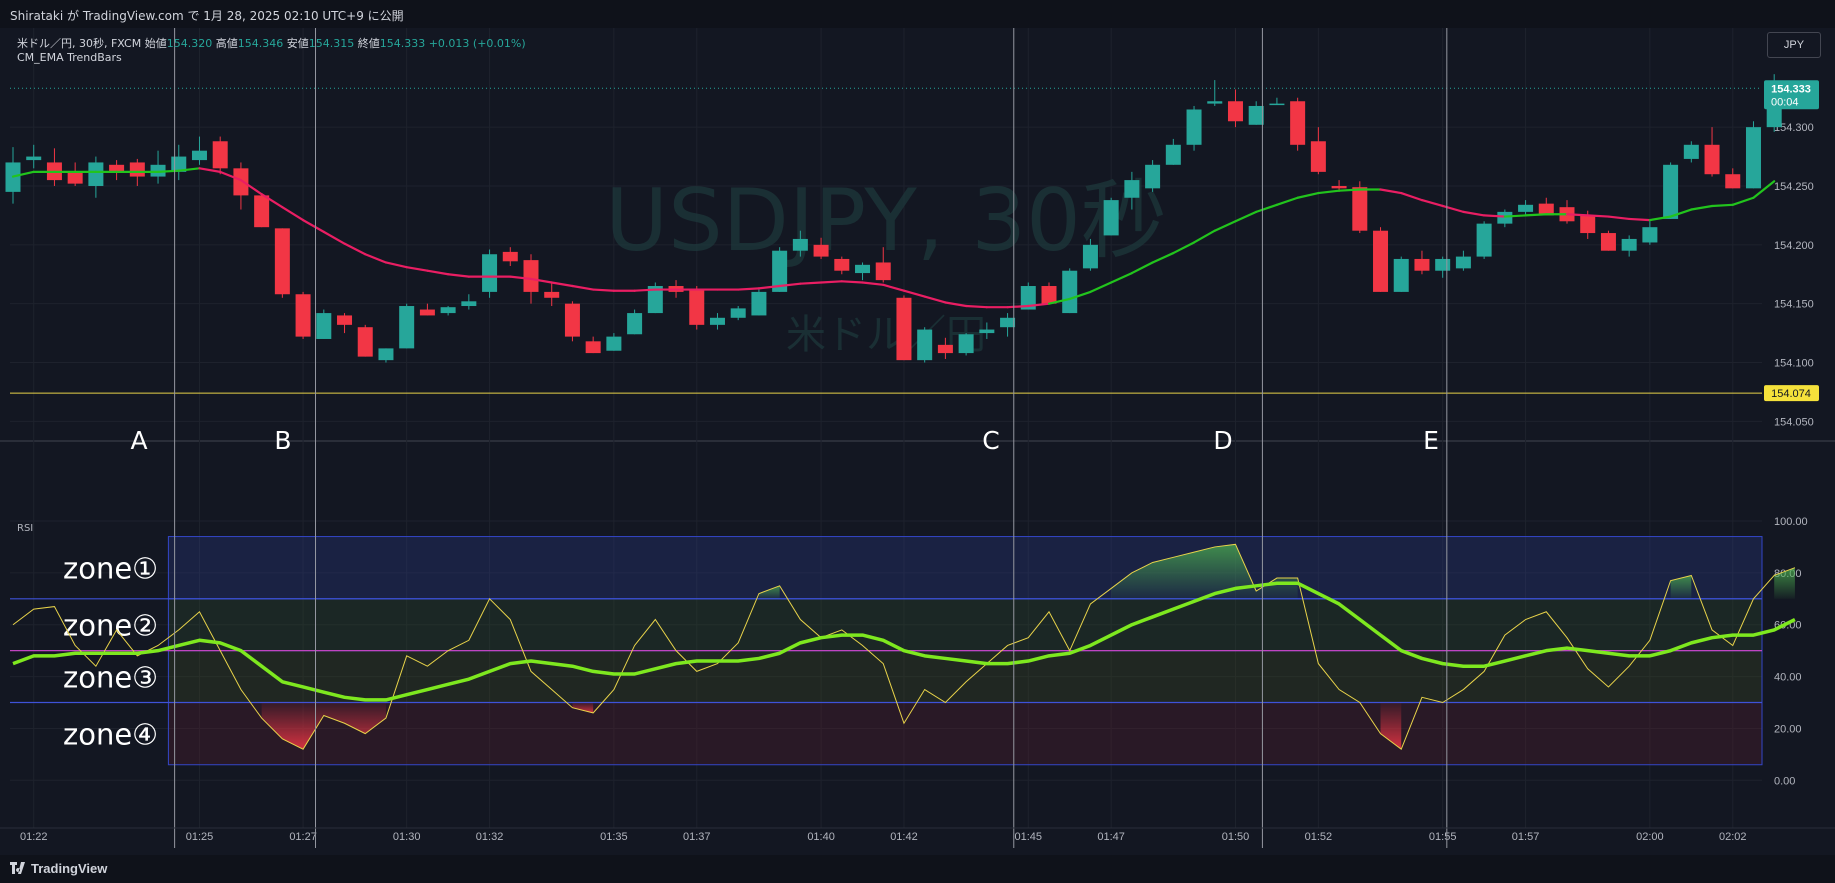  I want to click on marker-label-B: B, so click(282, 440).